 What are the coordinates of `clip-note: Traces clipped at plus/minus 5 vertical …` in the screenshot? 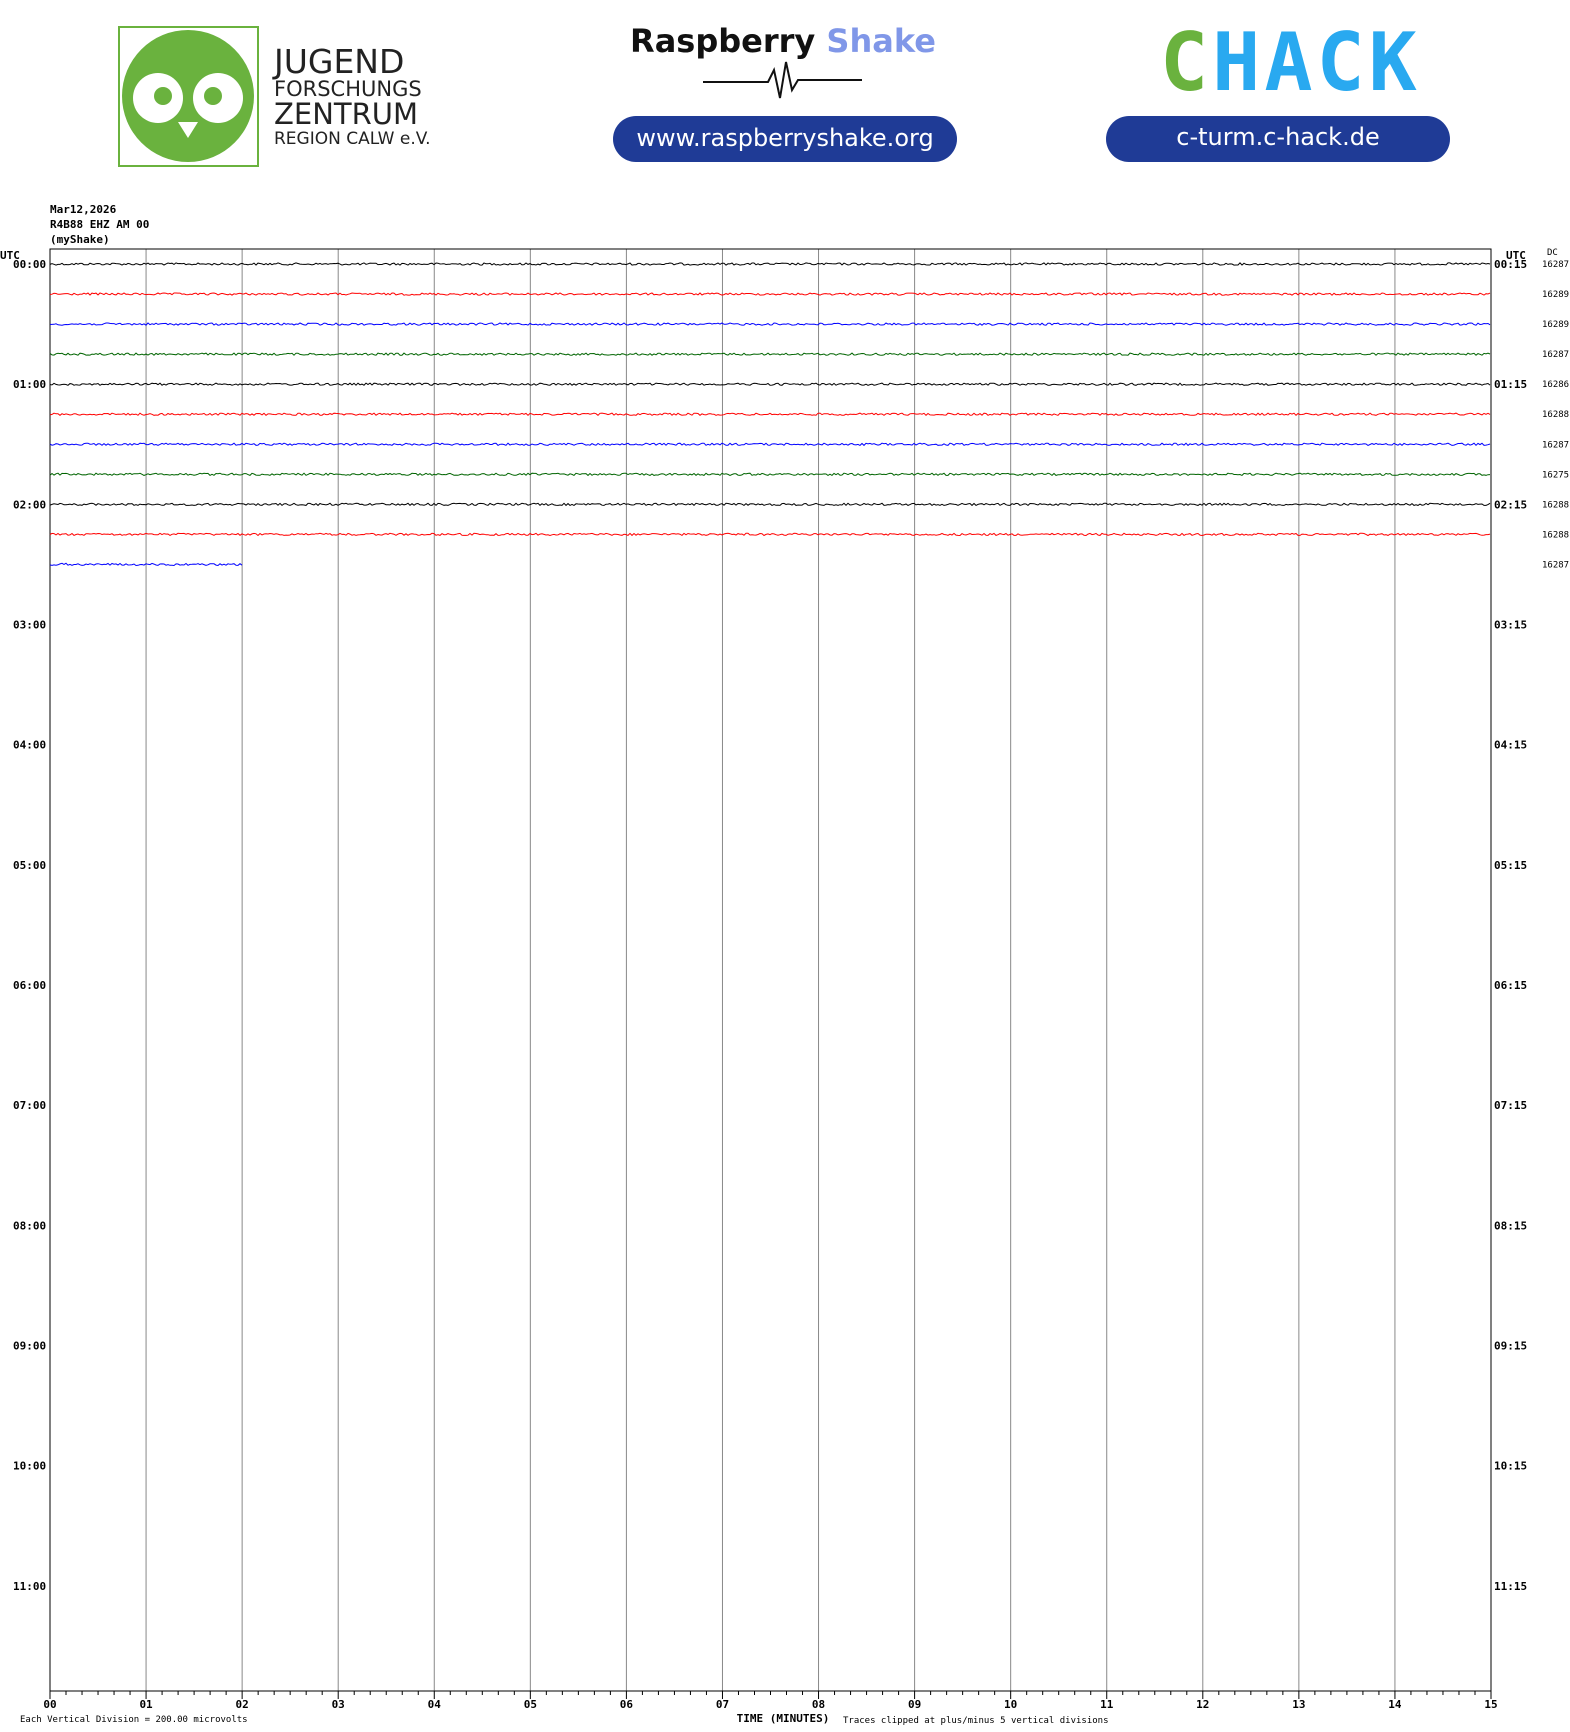 It's located at (976, 1721).